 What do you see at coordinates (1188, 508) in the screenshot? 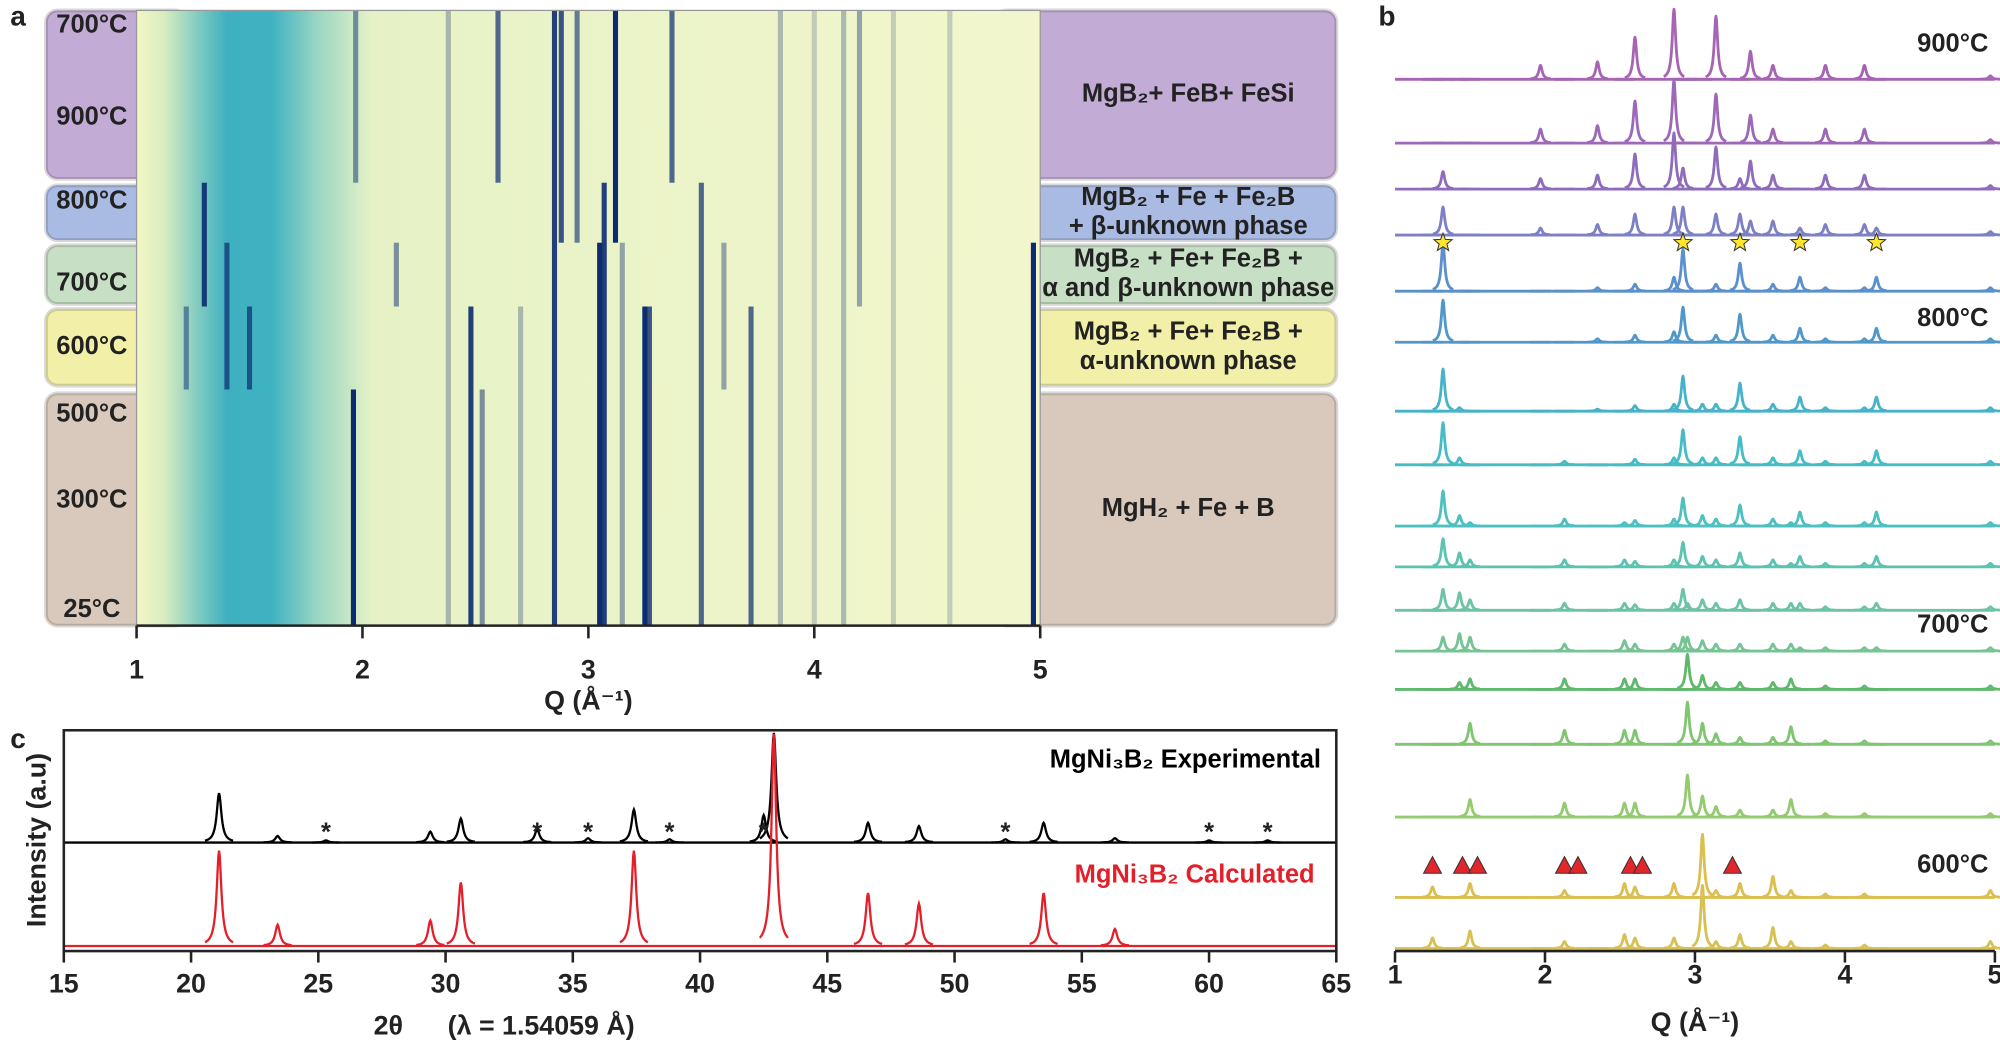
I see `phase-label: MgH₂ + Fe + B` at bounding box center [1188, 508].